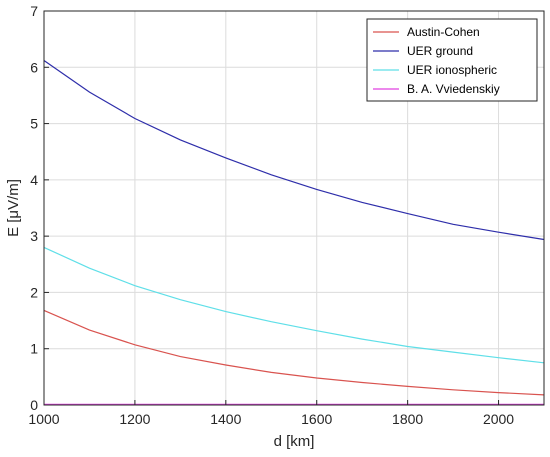 Image resolution: width=550 pixels, height=457 pixels. I want to click on y-tick-label: 4, so click(34, 180).